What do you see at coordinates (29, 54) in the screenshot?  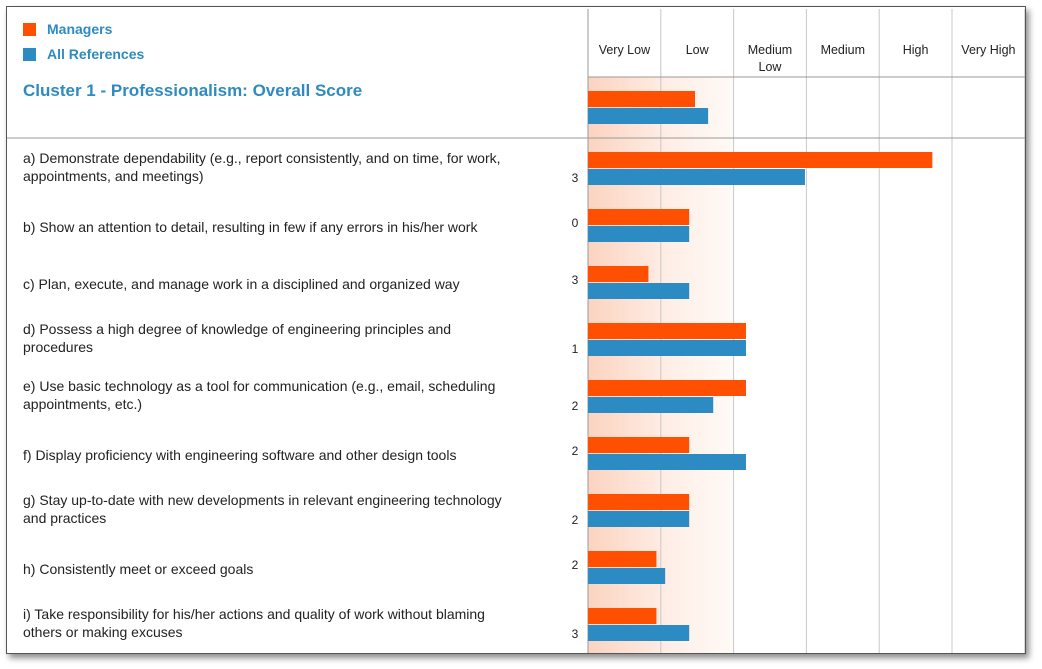 I see `legend-swatch-all-references` at bounding box center [29, 54].